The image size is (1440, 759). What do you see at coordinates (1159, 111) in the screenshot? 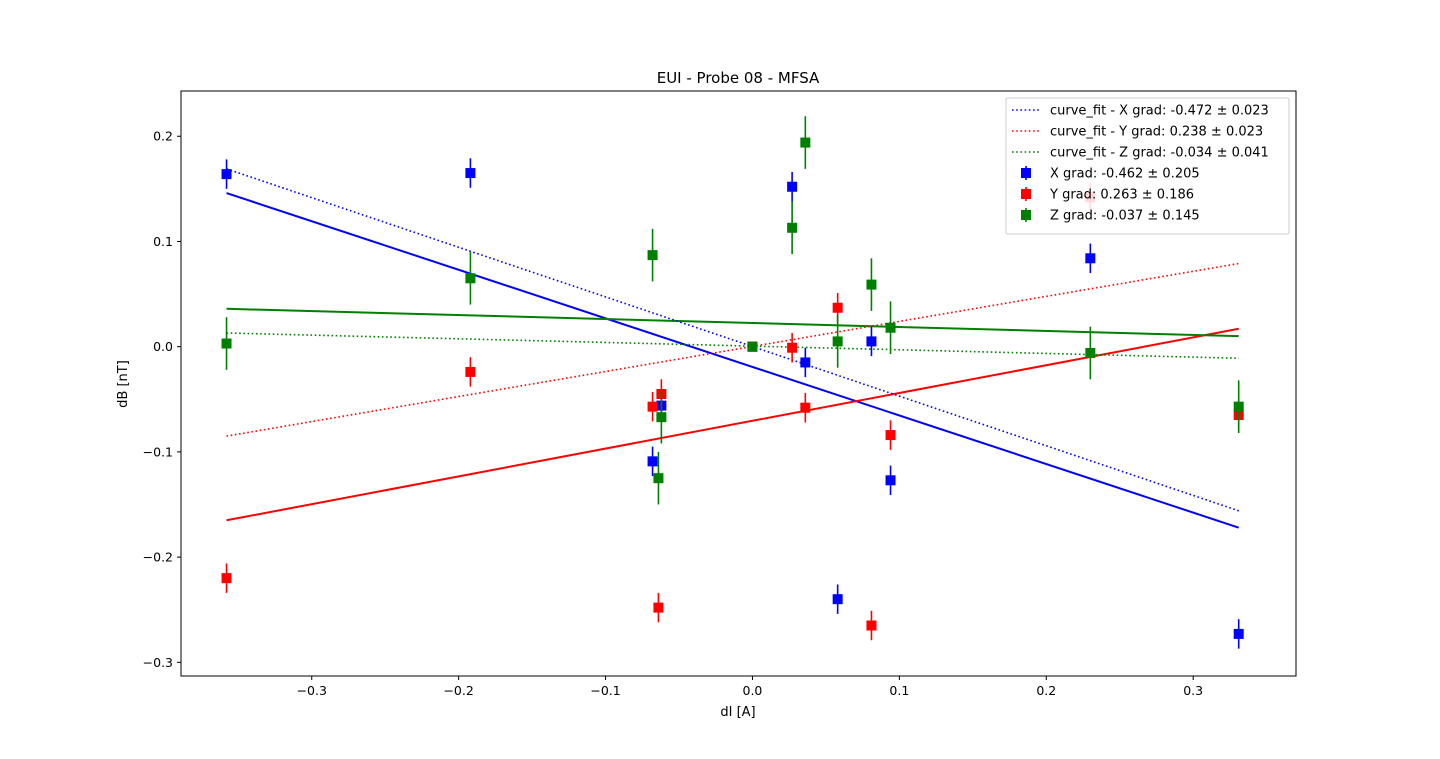
I see `legend-label: curve_fit - X grad: -0.472 ± 0.023` at bounding box center [1159, 111].